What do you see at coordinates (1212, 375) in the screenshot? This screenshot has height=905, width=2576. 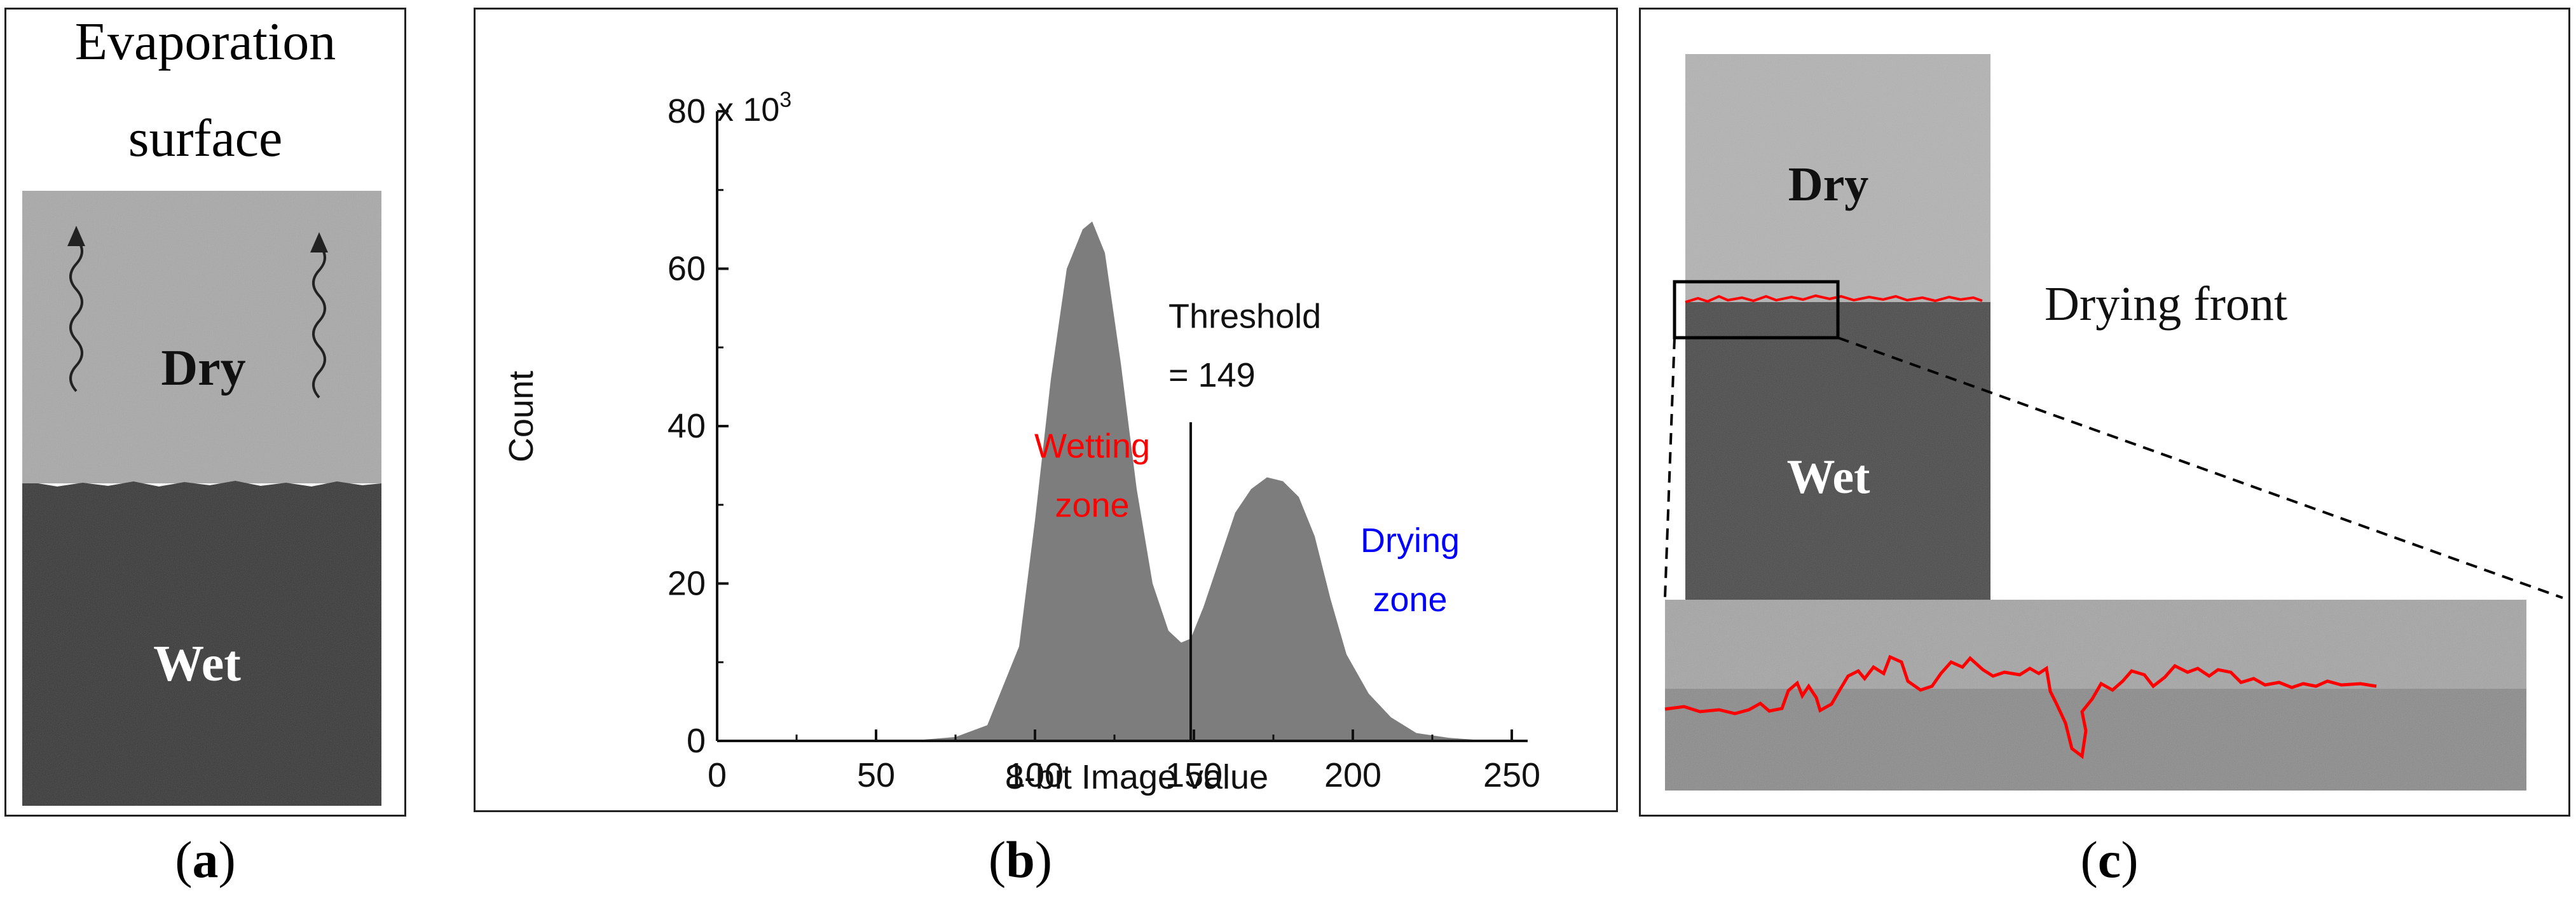 I see `threshold-label-line2: = 149` at bounding box center [1212, 375].